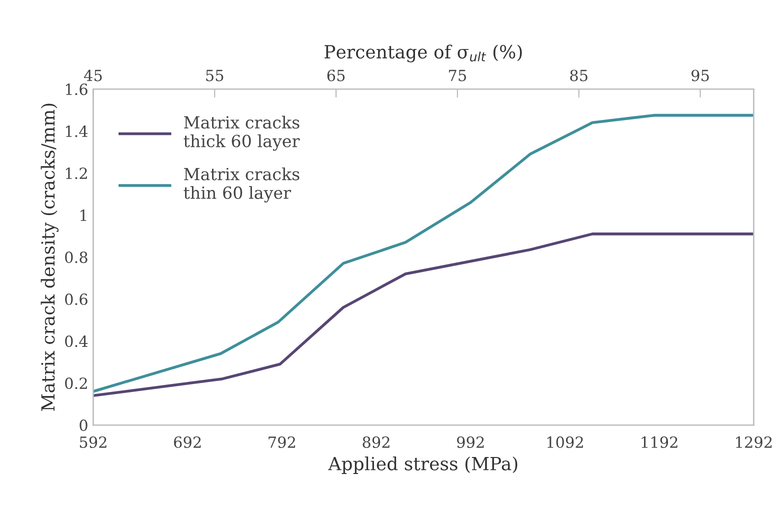 The image size is (777, 509). What do you see at coordinates (76, 174) in the screenshot?
I see `y-tick-label: 1.2` at bounding box center [76, 174].